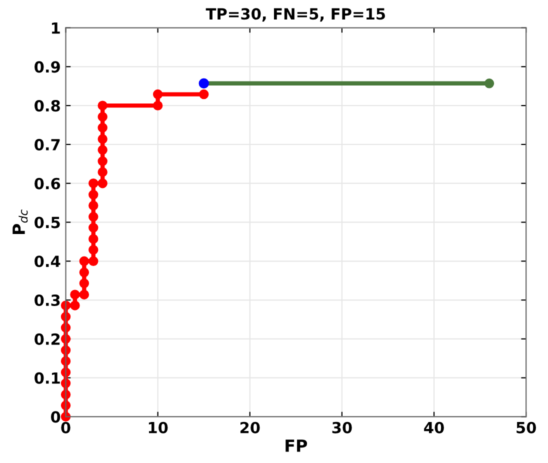 Image resolution: width=548 pixels, height=463 pixels. Describe the element at coordinates (295, 15) in the screenshot. I see `chart-title: TP=30, FN=5, FP=15` at that location.